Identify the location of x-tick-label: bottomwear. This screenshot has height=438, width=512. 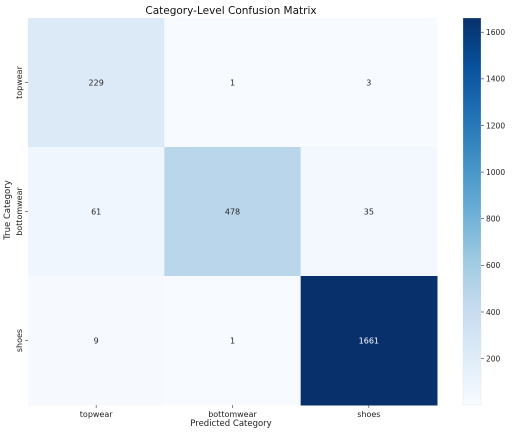
(232, 414).